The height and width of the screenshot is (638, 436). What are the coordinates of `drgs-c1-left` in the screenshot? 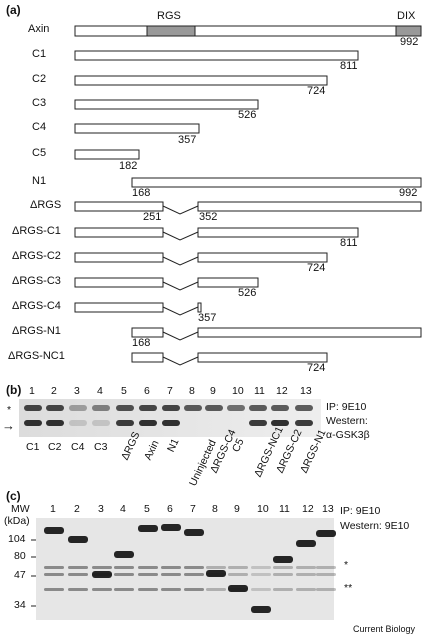 It's located at (119, 232).